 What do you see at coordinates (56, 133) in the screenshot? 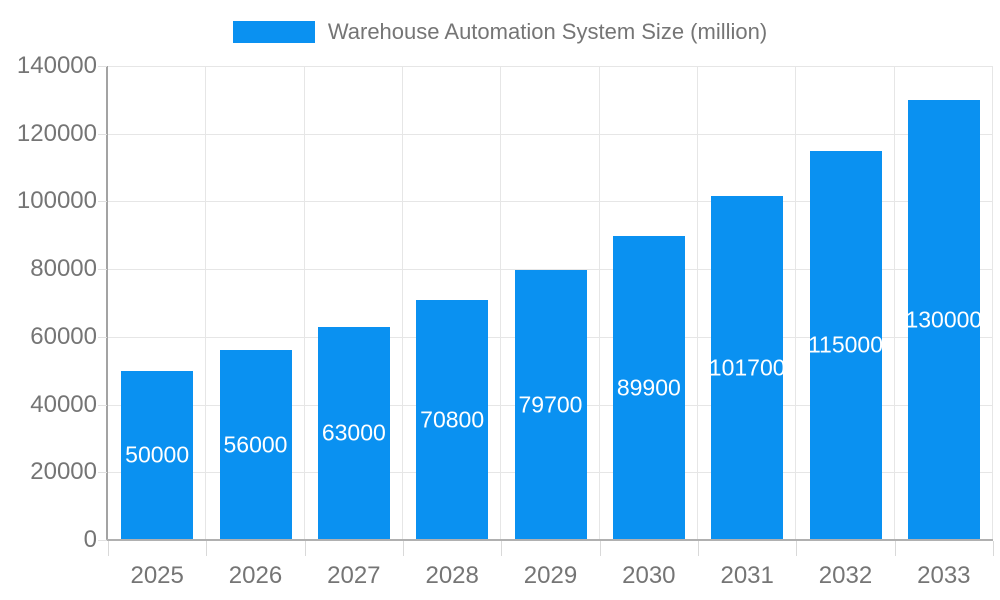
I see `y-tick-label: 120000` at bounding box center [56, 133].